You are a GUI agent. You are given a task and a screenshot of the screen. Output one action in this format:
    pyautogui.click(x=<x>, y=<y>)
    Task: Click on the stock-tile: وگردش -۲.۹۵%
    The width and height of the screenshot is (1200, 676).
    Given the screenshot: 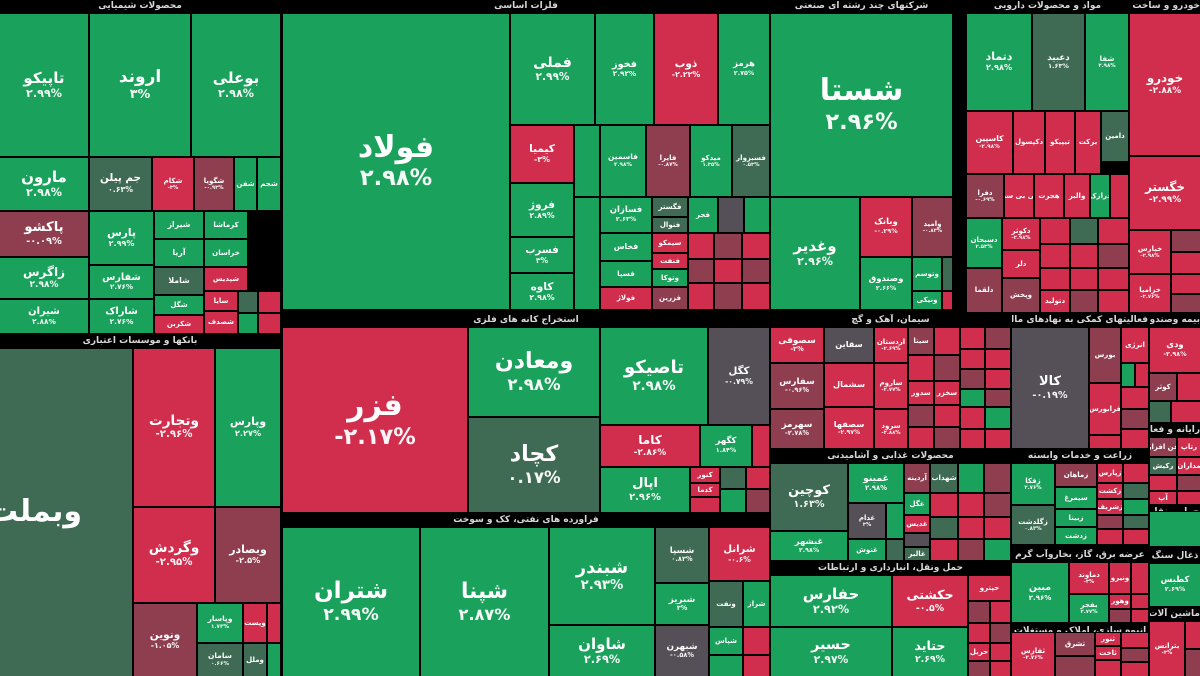 What is the action you would take?
    pyautogui.click(x=174, y=555)
    